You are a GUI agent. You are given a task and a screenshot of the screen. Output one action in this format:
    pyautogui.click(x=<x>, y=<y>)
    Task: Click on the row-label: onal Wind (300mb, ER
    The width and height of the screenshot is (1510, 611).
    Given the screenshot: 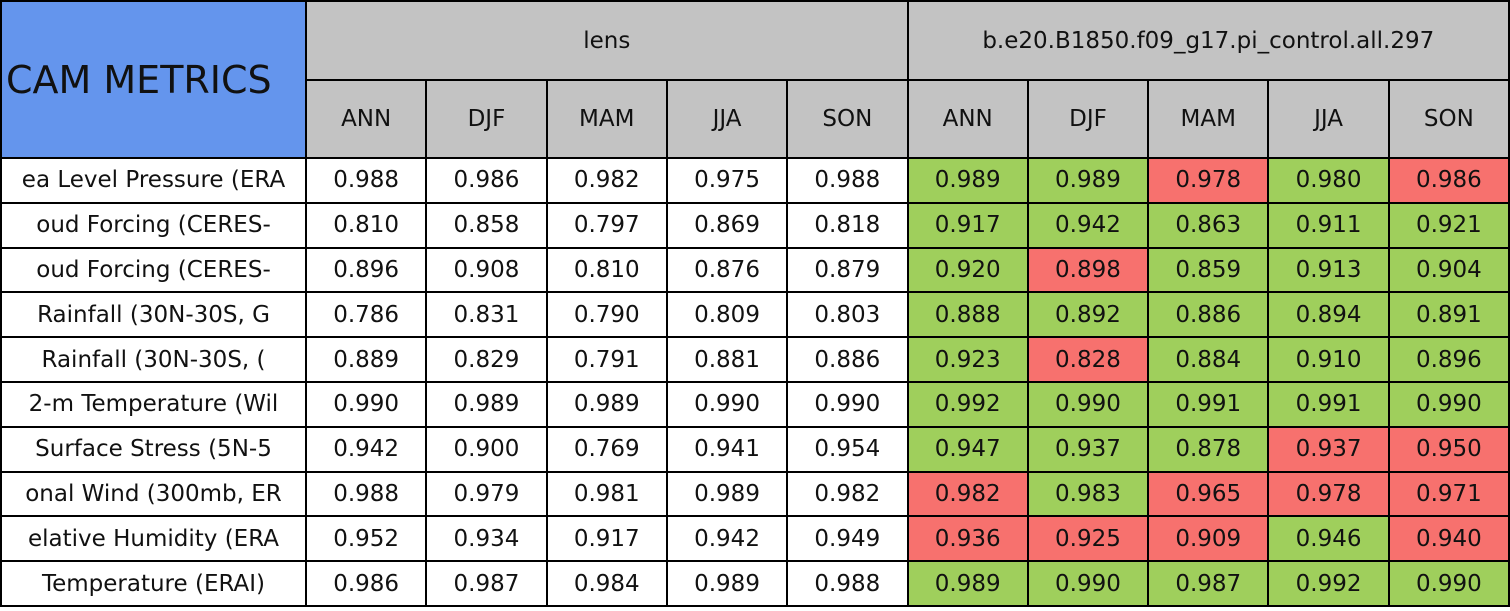 What is the action you would take?
    pyautogui.click(x=153, y=493)
    